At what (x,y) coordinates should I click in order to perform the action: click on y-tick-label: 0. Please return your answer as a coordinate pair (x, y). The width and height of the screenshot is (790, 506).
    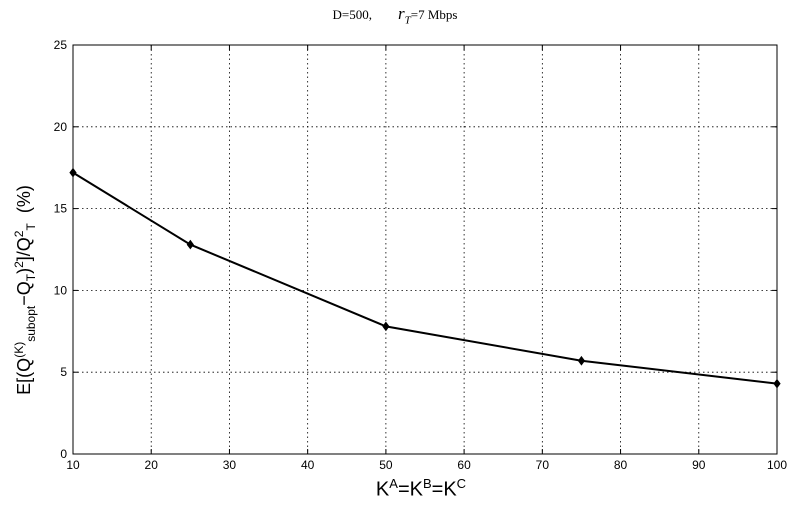
    Looking at the image, I should click on (63, 454).